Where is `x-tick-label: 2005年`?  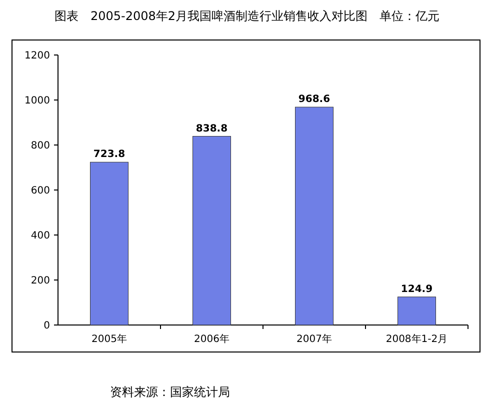 x-tick-label: 2005年 is located at coordinates (109, 339).